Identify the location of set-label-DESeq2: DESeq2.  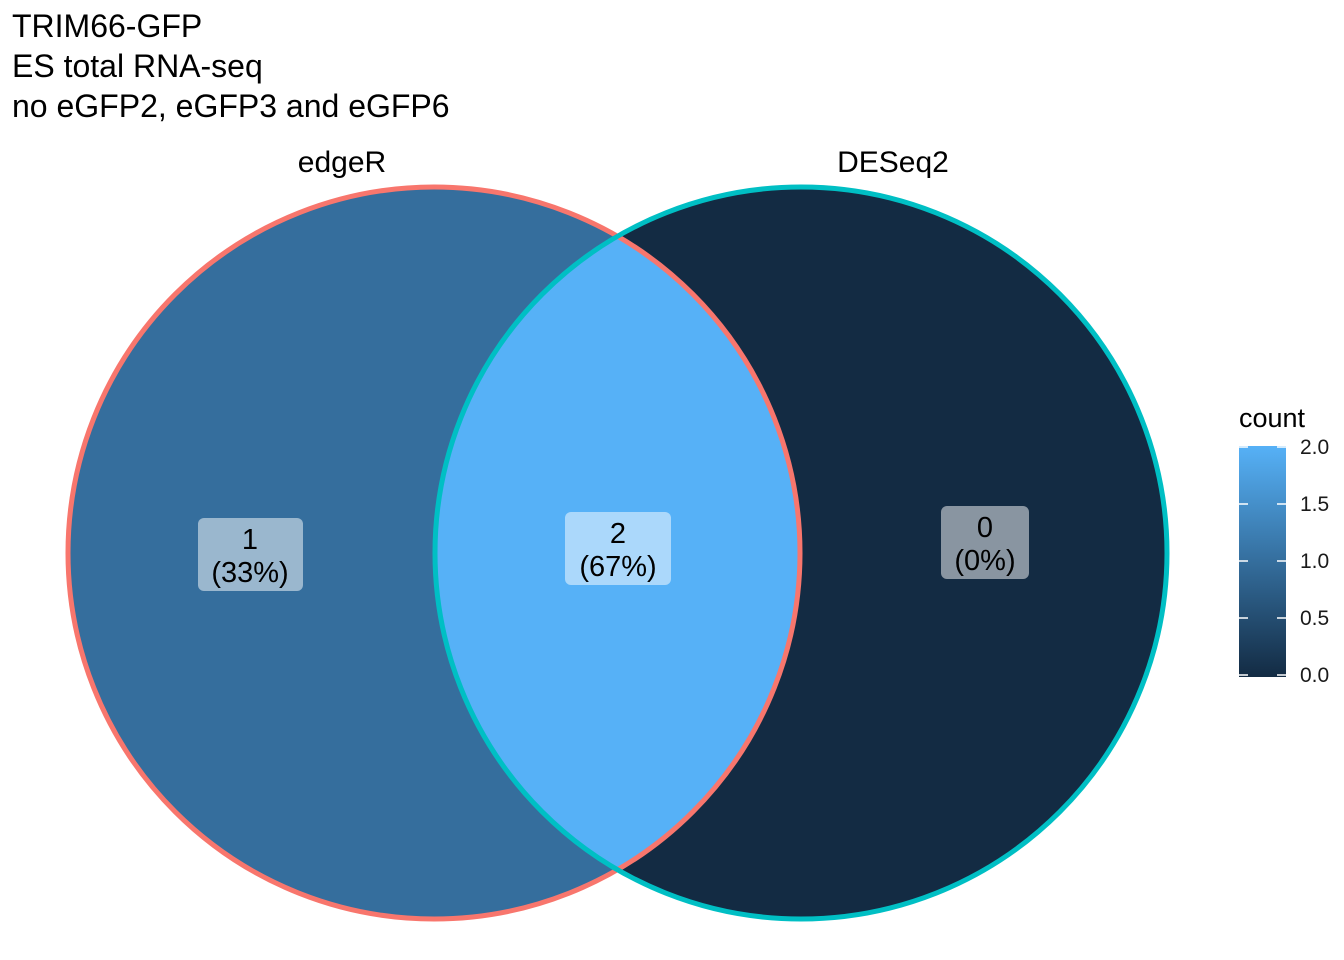
(893, 162).